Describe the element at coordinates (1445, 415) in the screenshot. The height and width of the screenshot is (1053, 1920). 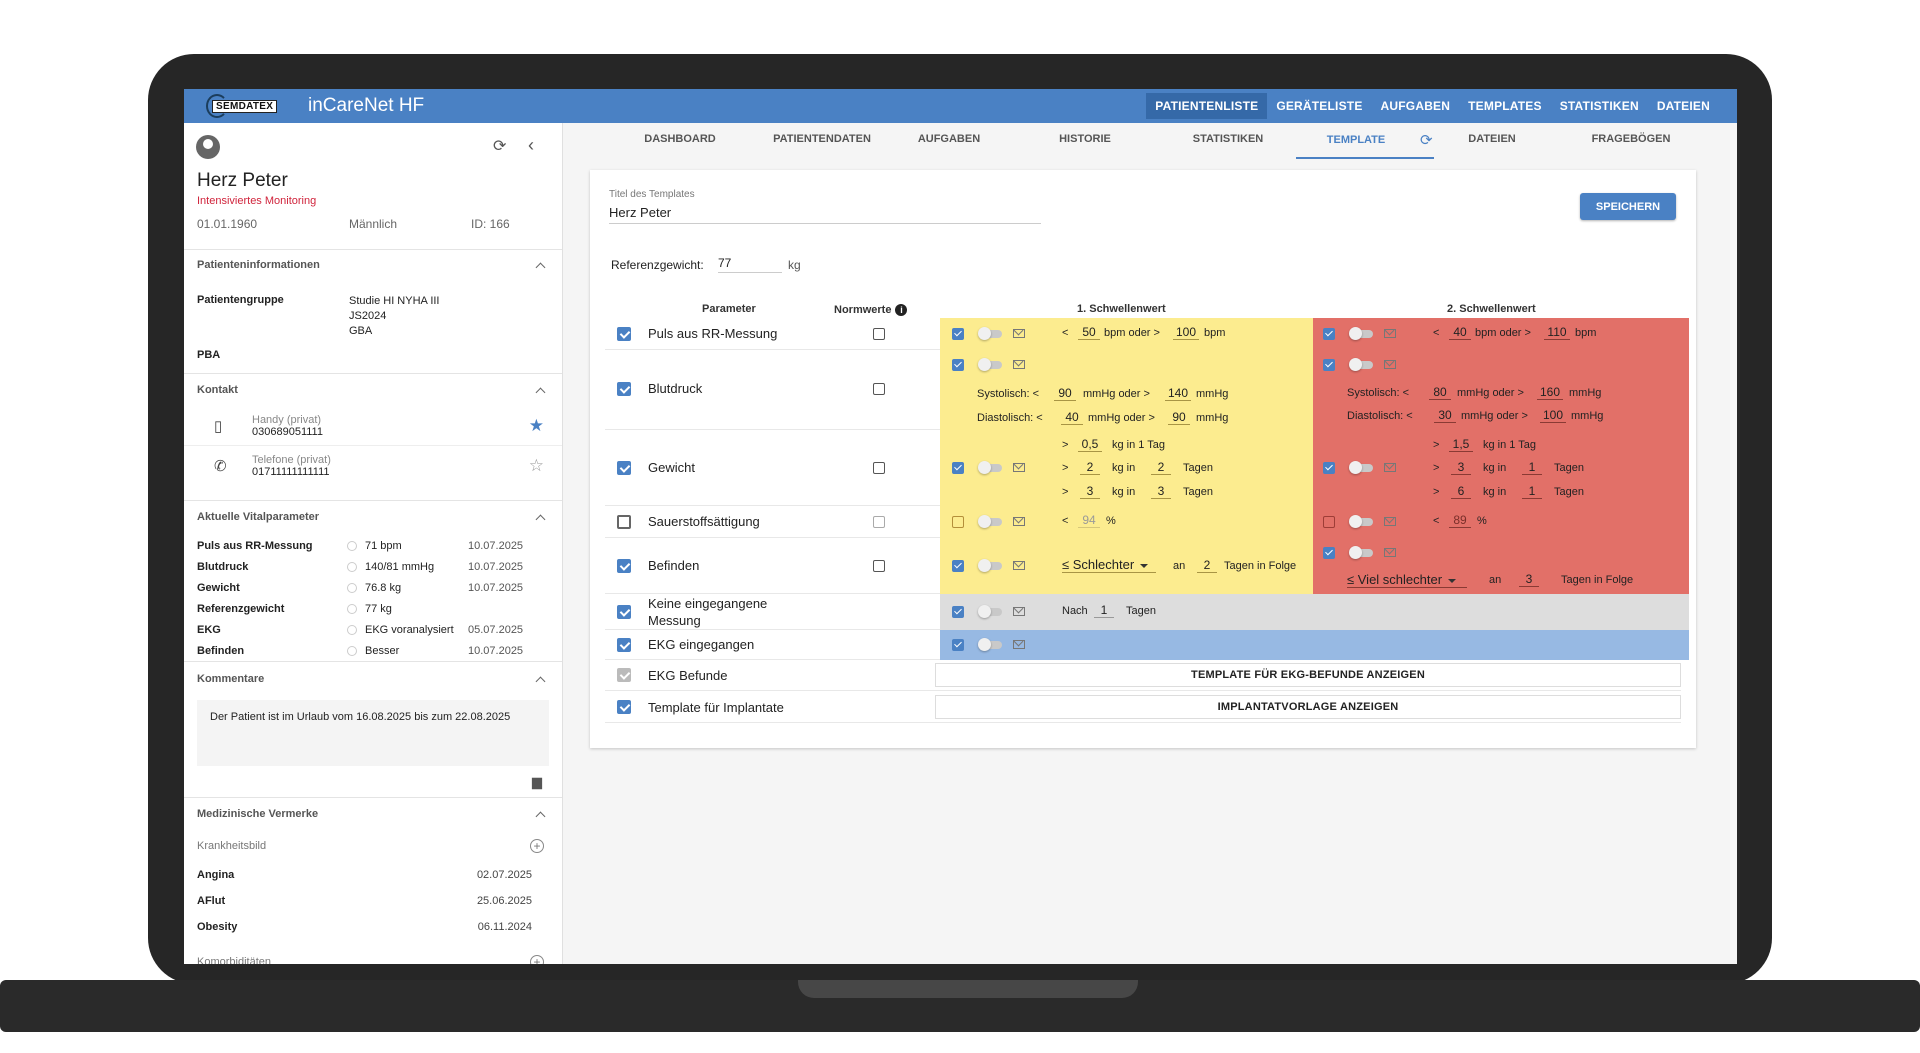
I see `dia-s2-min: 30` at that location.